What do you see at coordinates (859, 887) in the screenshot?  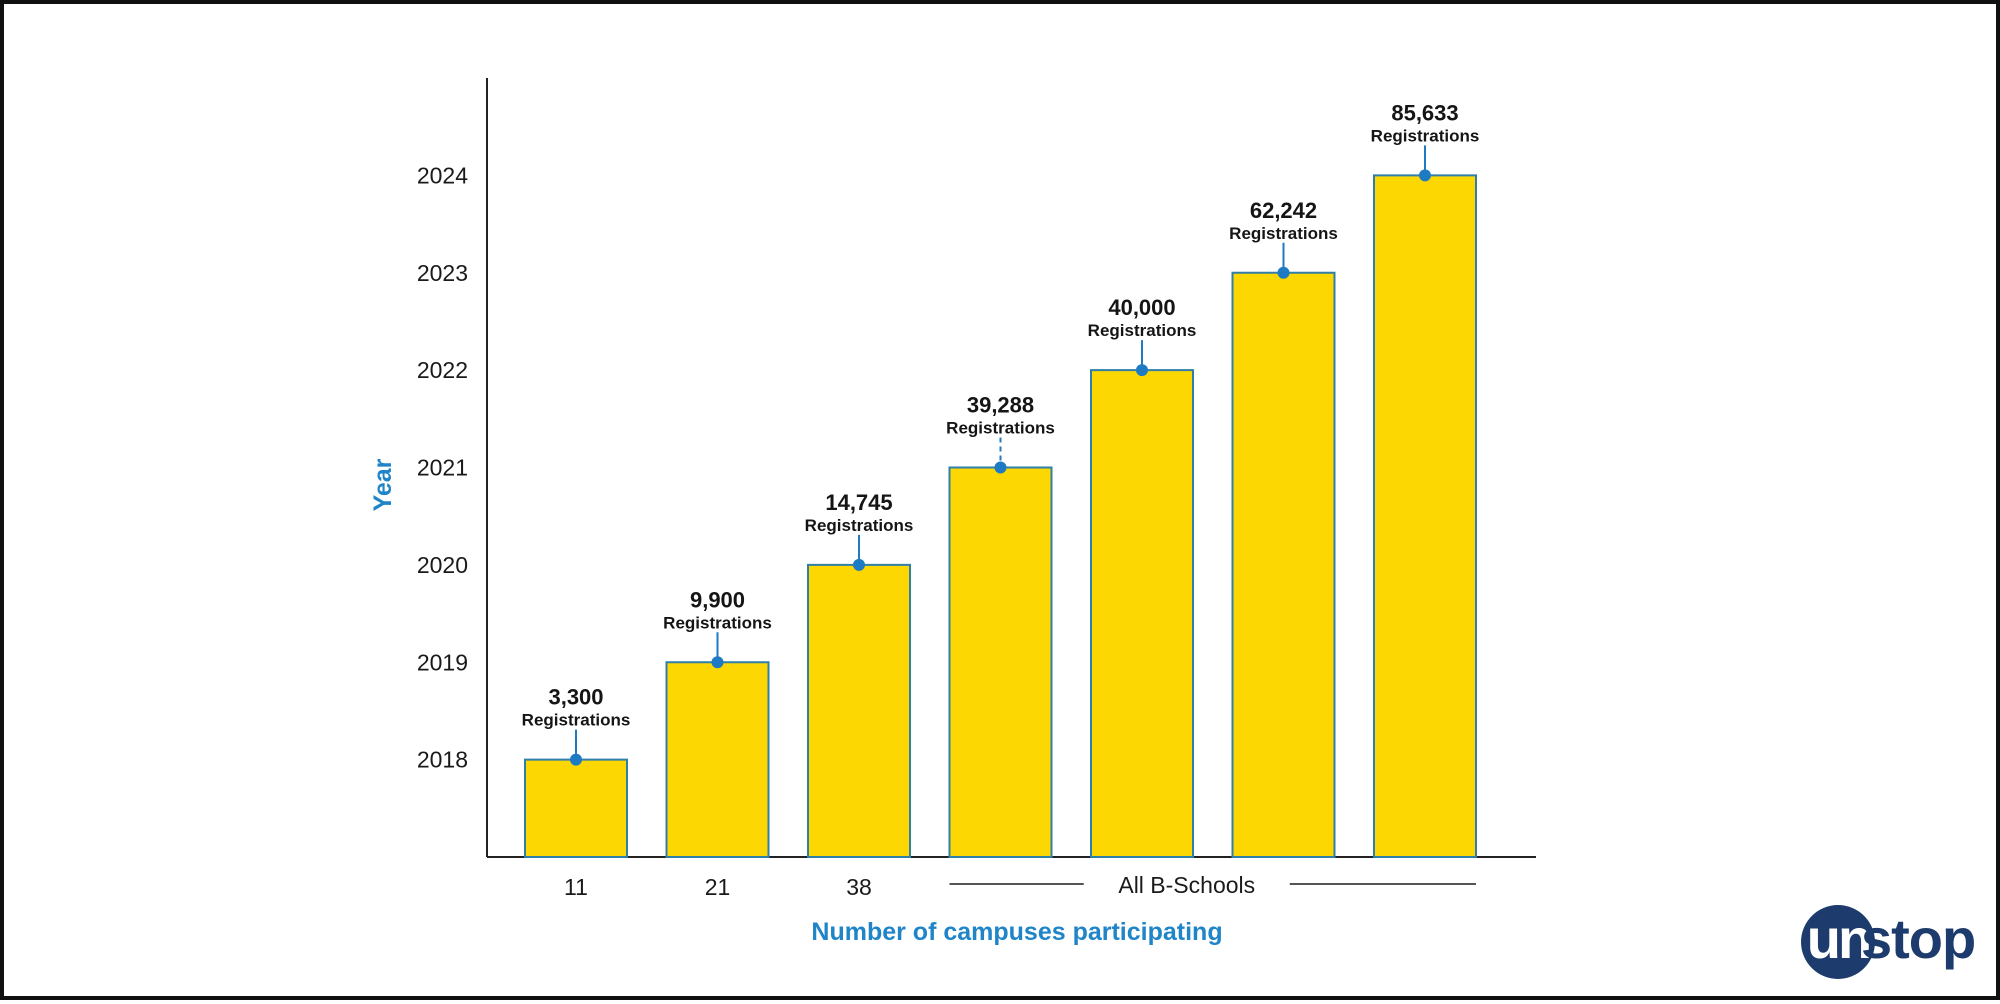 I see `x-tick-label: 38` at bounding box center [859, 887].